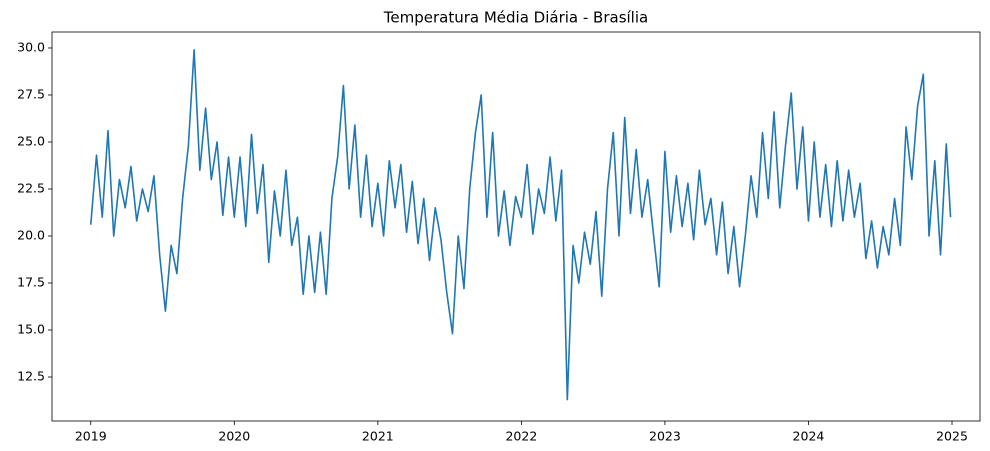  What do you see at coordinates (31, 234) in the screenshot?
I see `y-tick-label: 20.0` at bounding box center [31, 234].